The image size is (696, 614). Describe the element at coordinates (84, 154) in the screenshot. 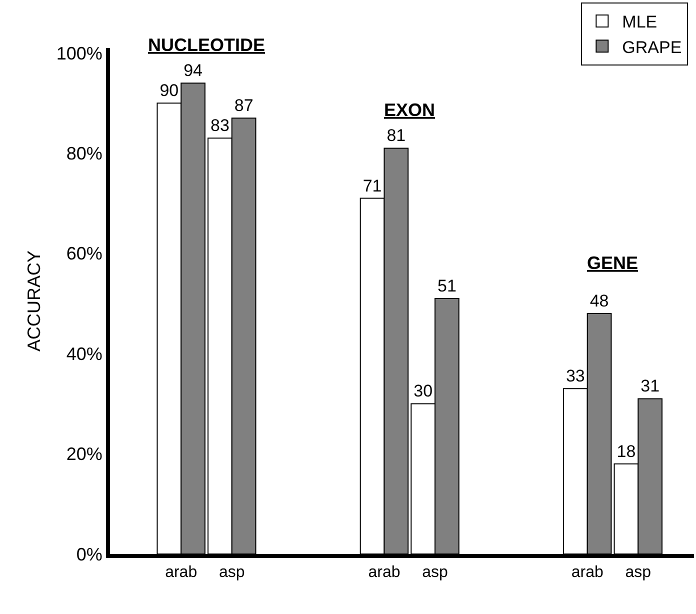

I see `y-tick-label: 80%` at that location.